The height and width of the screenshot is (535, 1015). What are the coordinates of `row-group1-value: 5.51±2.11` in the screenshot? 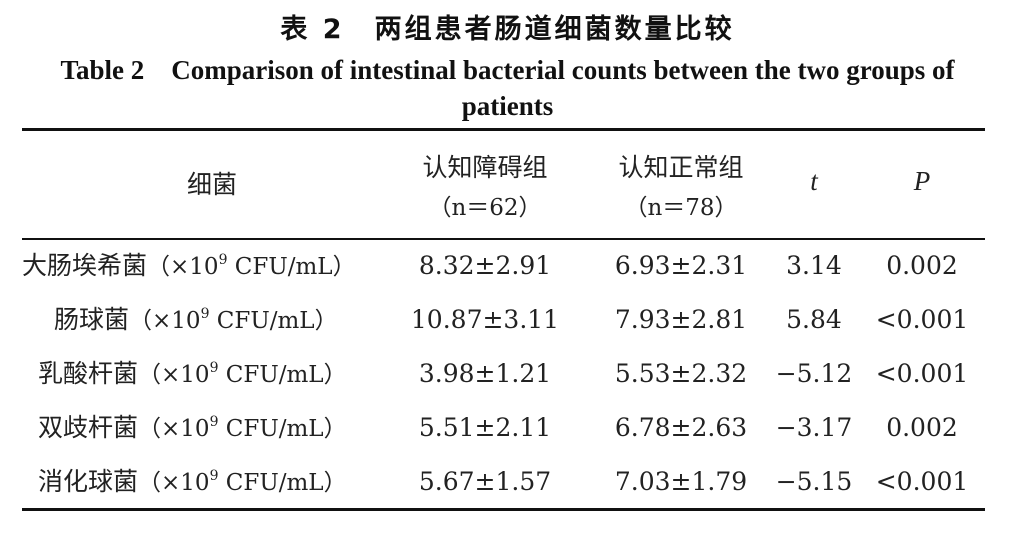 It's located at (485, 427).